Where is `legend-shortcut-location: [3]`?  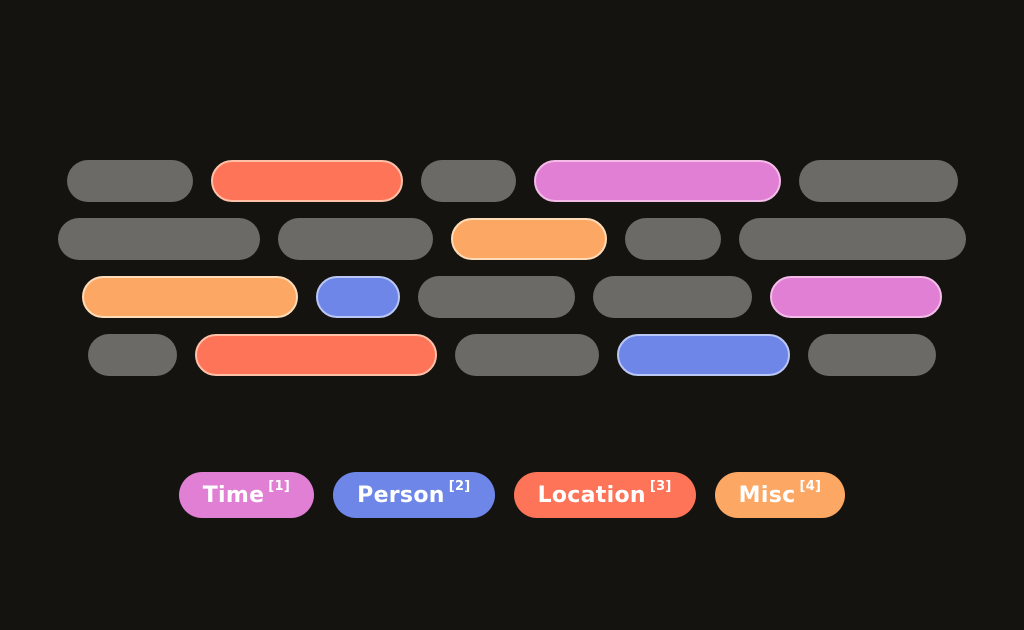
legend-shortcut-location: [3] is located at coordinates (660, 486).